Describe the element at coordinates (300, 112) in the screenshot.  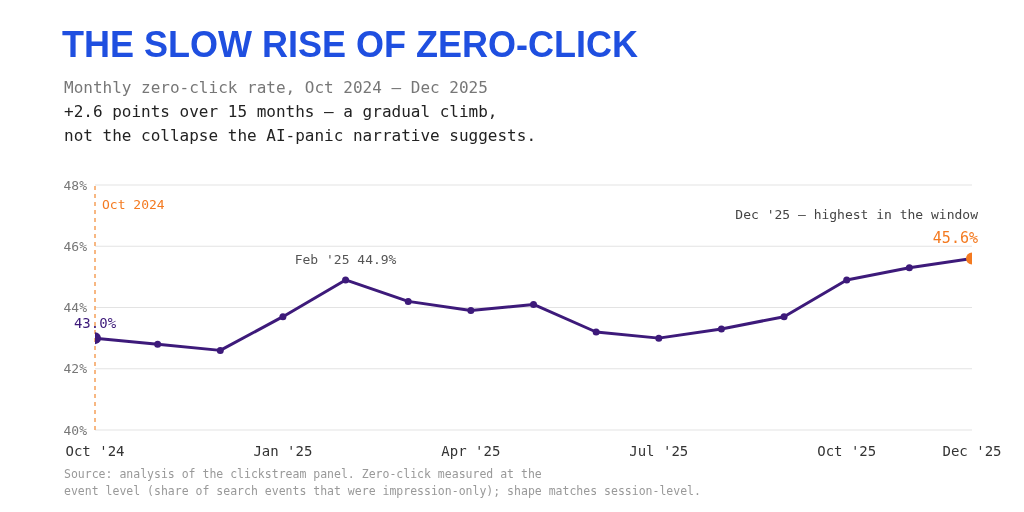
I see `chart-subtitle: Monthly zero-click rate, Oct 2024 – Dec 2025 +2.6 points over 15 months — a gradual climb, not the collapse the AI-panic narrative suggests.` at that location.